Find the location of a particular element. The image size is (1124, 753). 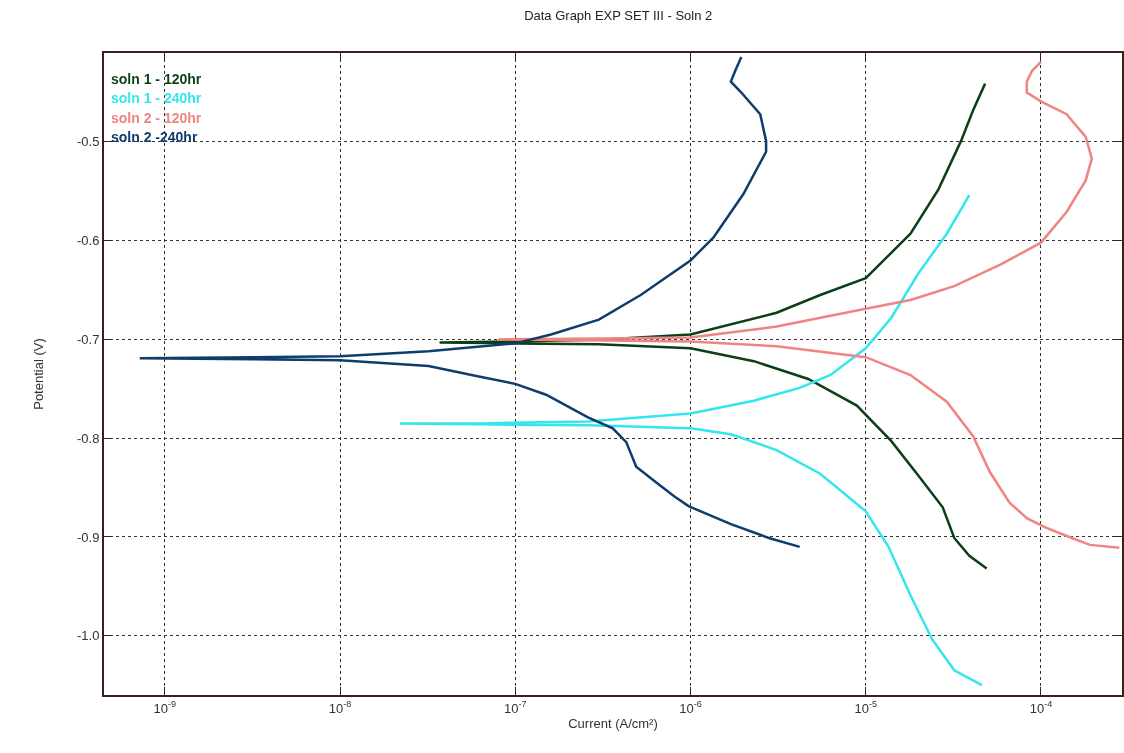

x-tick-label: 10$^{-8}$ is located at coordinates (340, 707).